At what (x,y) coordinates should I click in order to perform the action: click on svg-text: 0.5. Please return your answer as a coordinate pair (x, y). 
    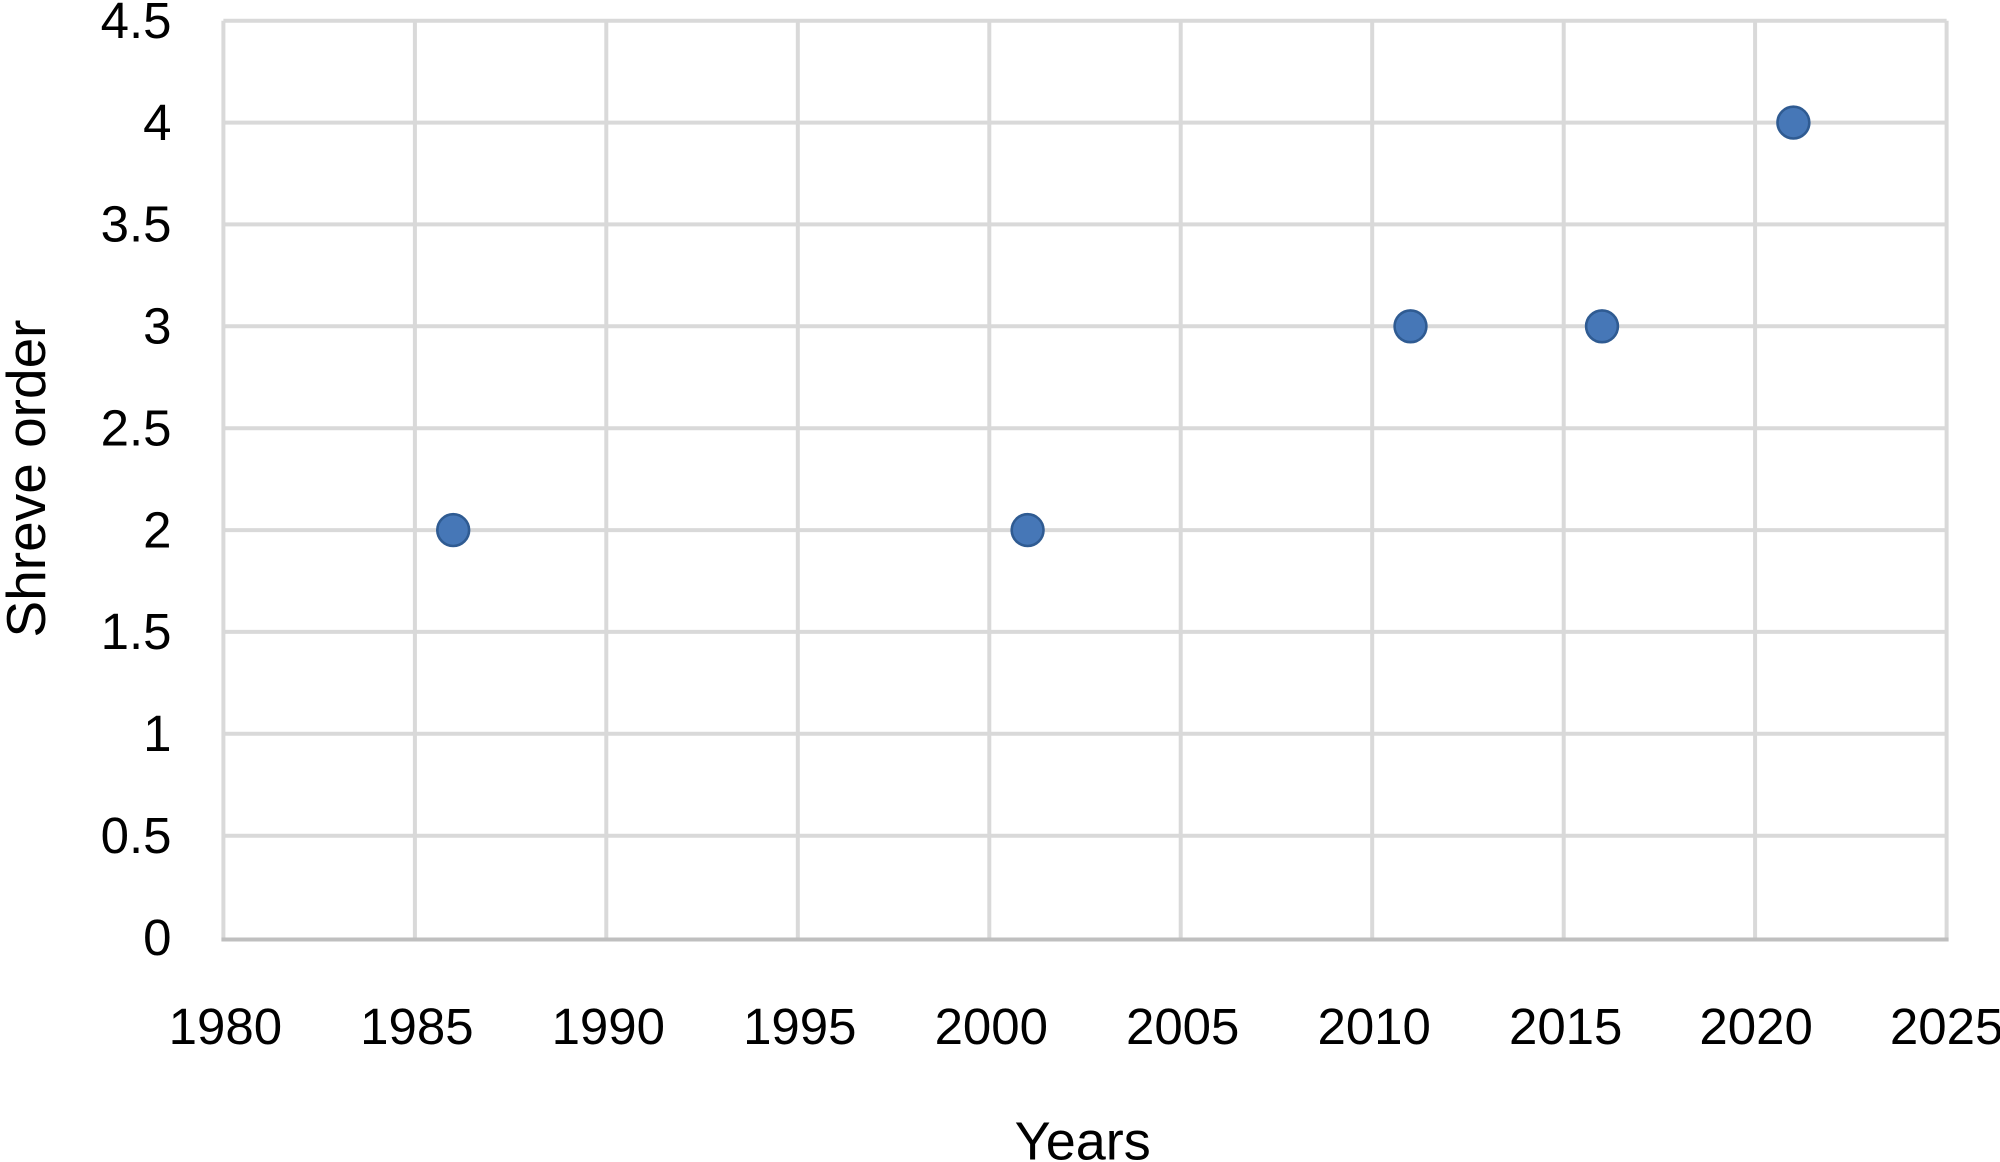
    Looking at the image, I should click on (136, 835).